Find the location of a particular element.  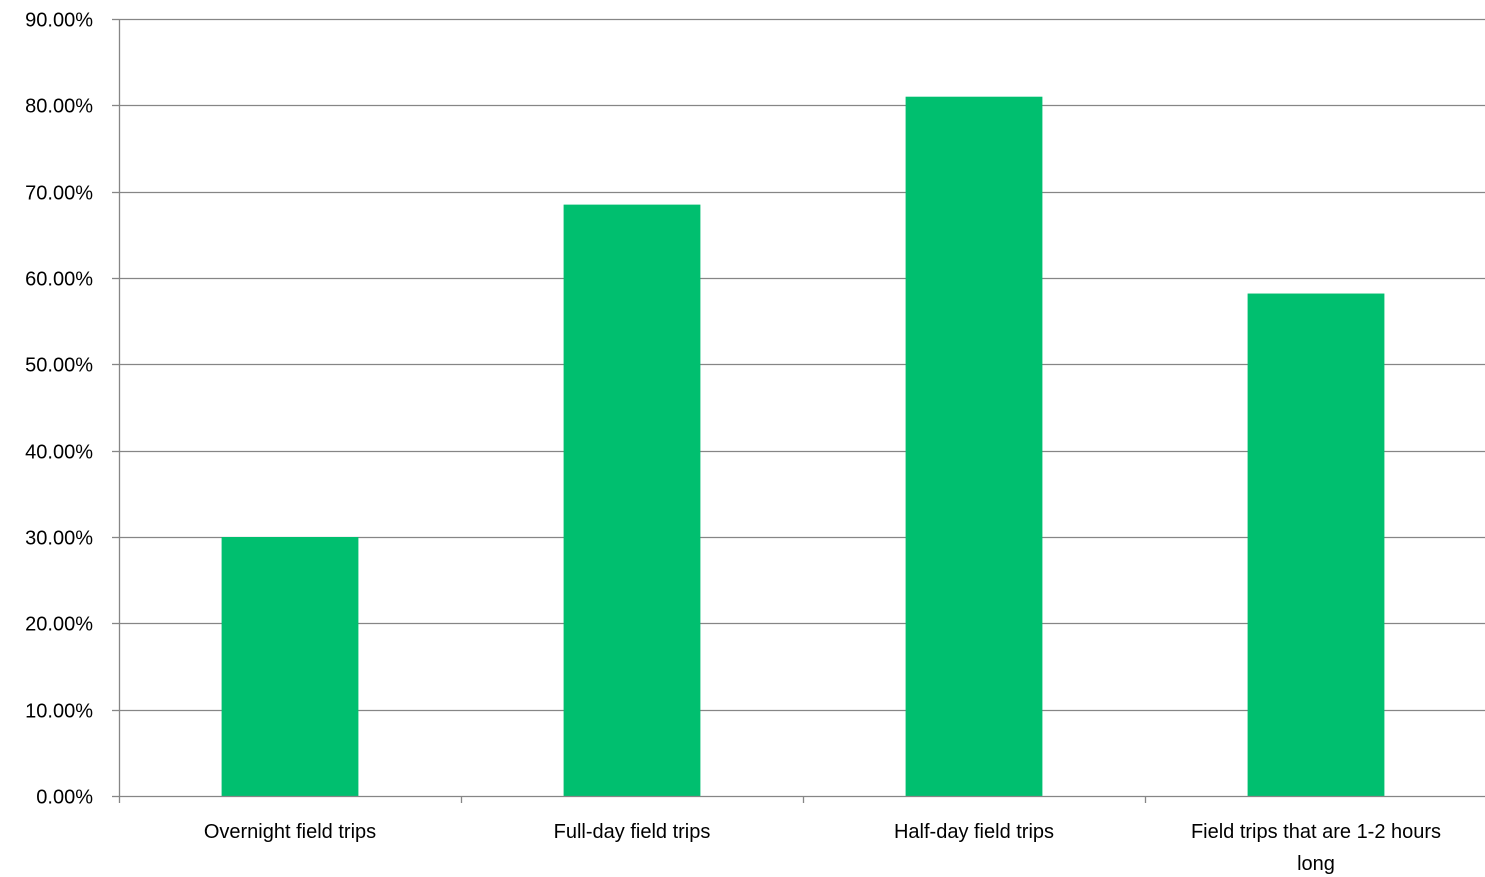

y-tick-label: 0.00% is located at coordinates (64, 798).